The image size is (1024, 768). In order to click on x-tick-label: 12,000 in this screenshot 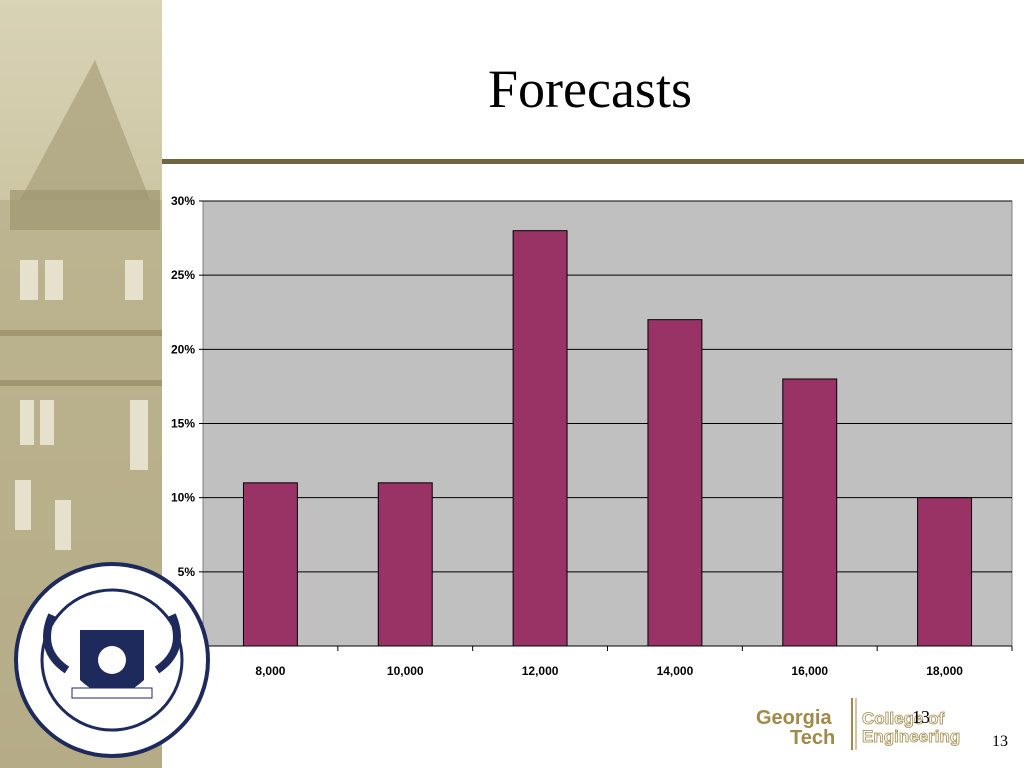, I will do `click(540, 671)`.